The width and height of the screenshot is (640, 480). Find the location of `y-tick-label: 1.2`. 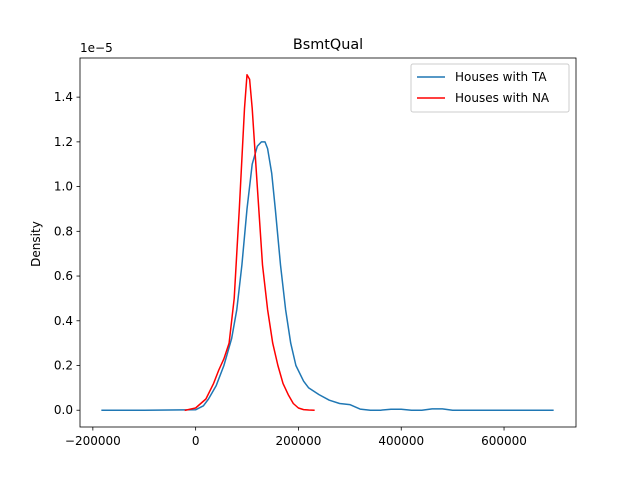

y-tick-label: 1.2 is located at coordinates (63, 142).